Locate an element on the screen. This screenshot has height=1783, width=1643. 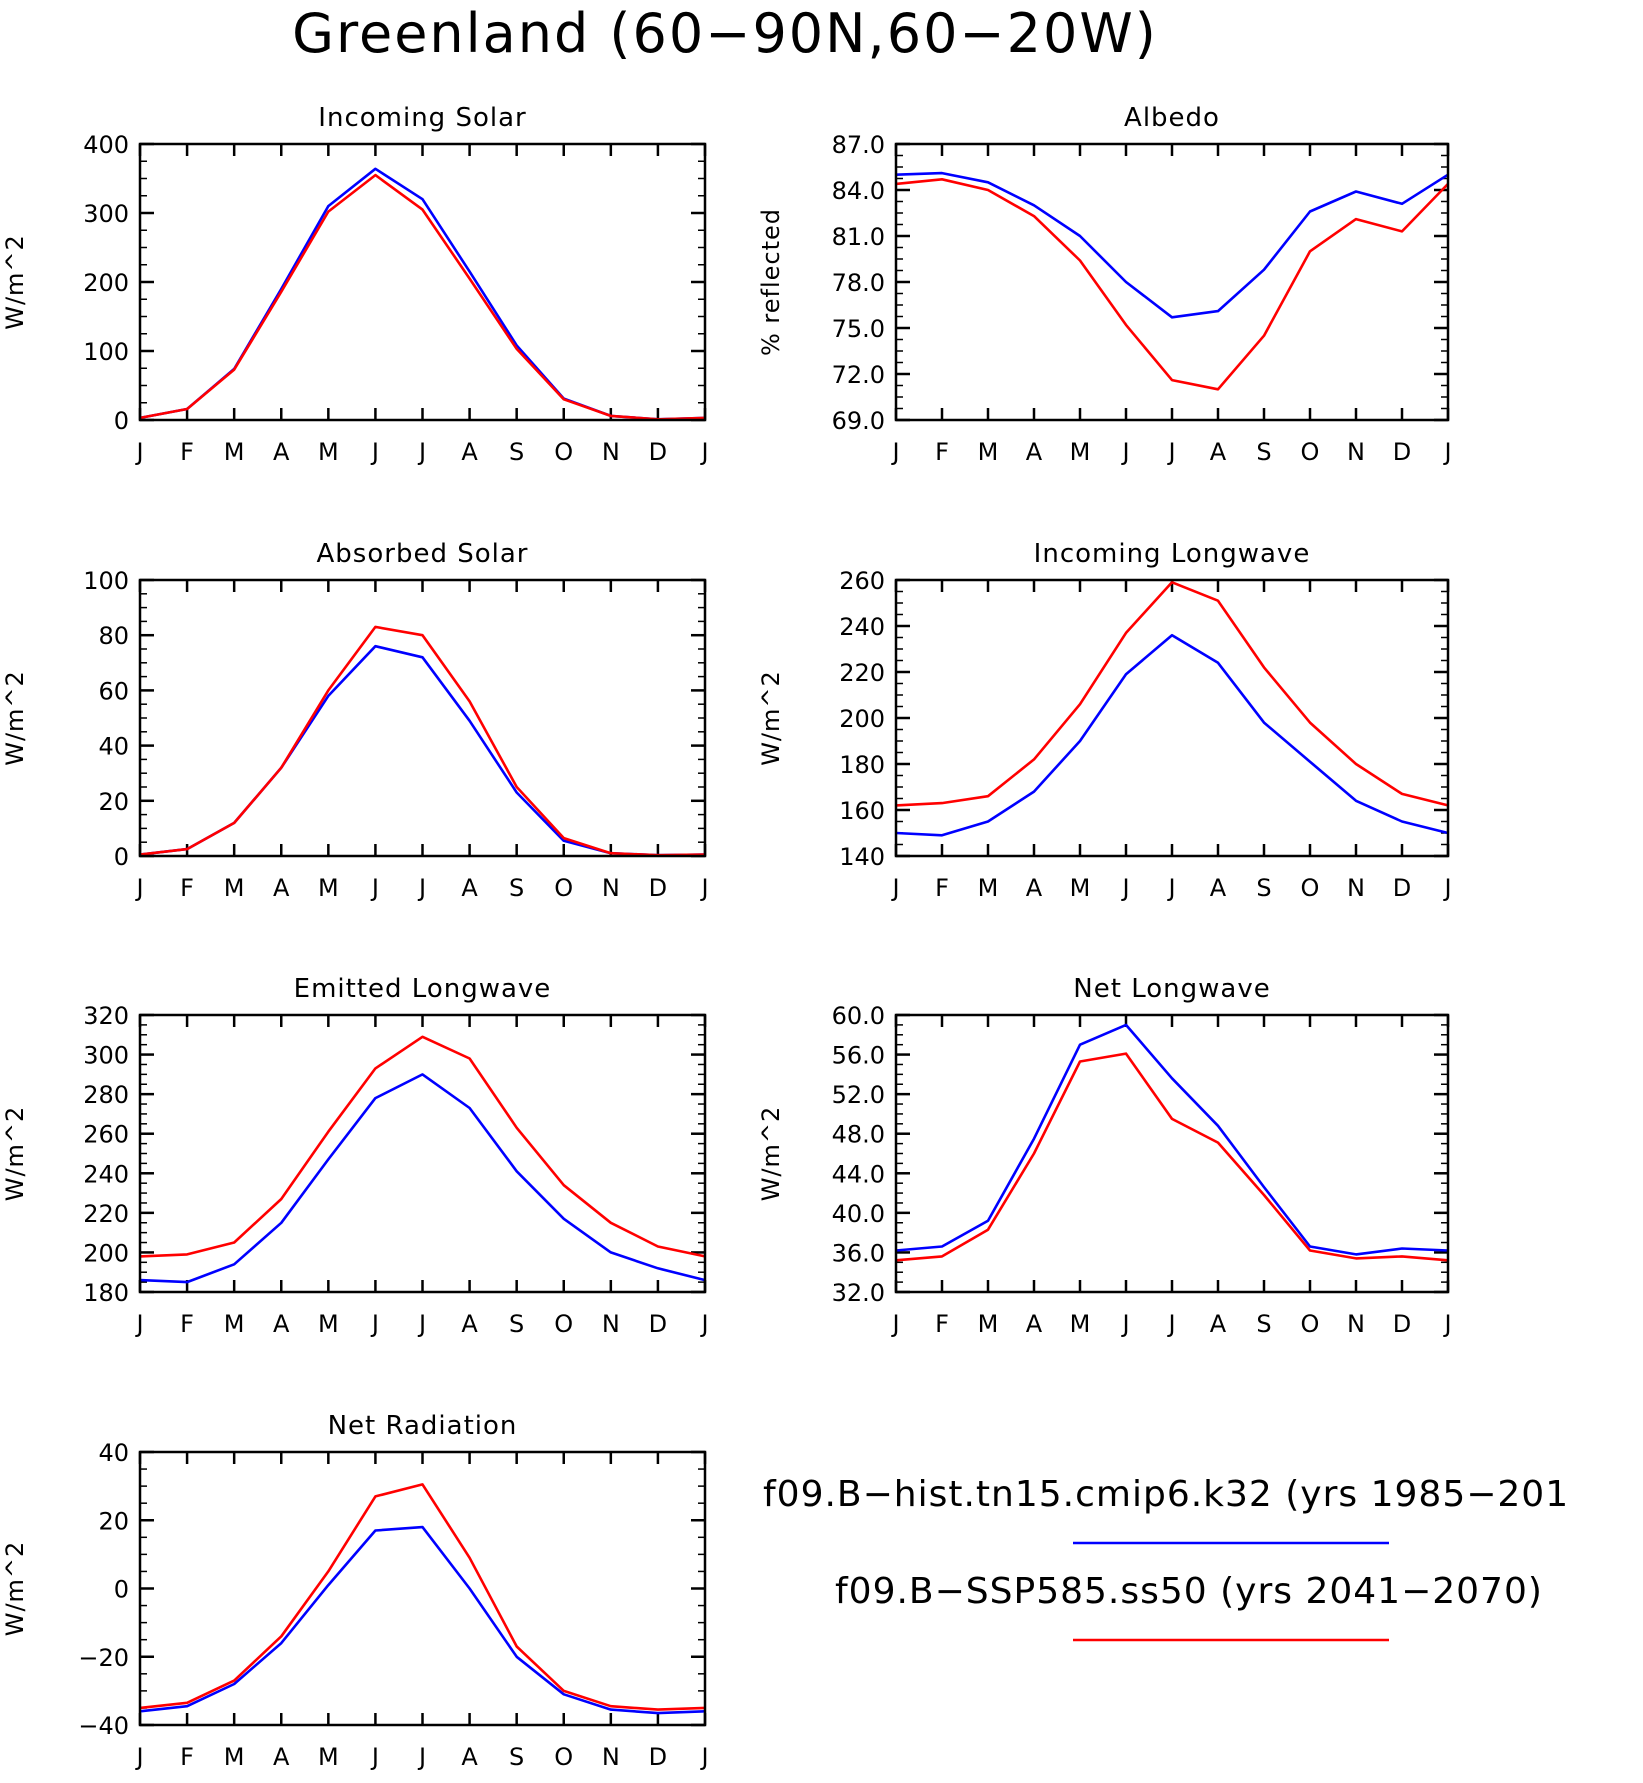
y-tick-label: 400 is located at coordinates (106, 145).